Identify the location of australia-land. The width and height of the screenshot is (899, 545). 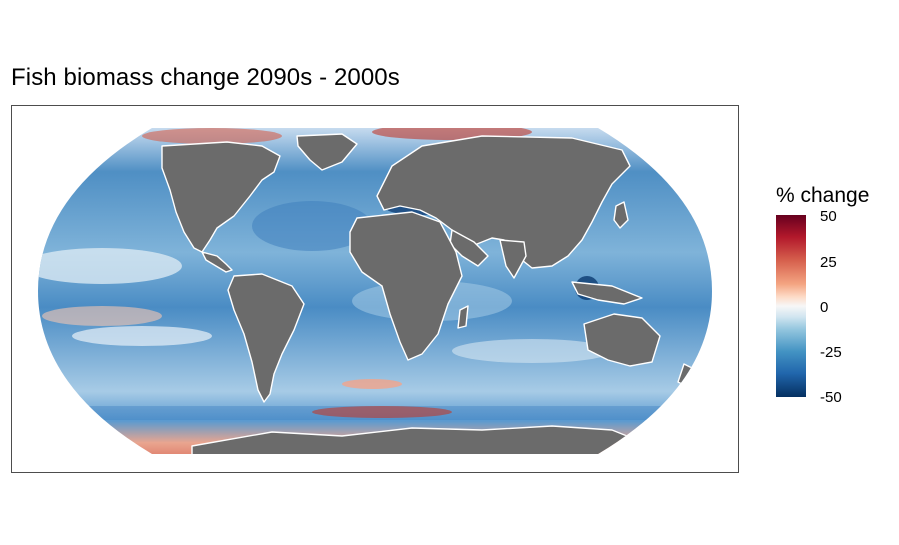
(622, 340).